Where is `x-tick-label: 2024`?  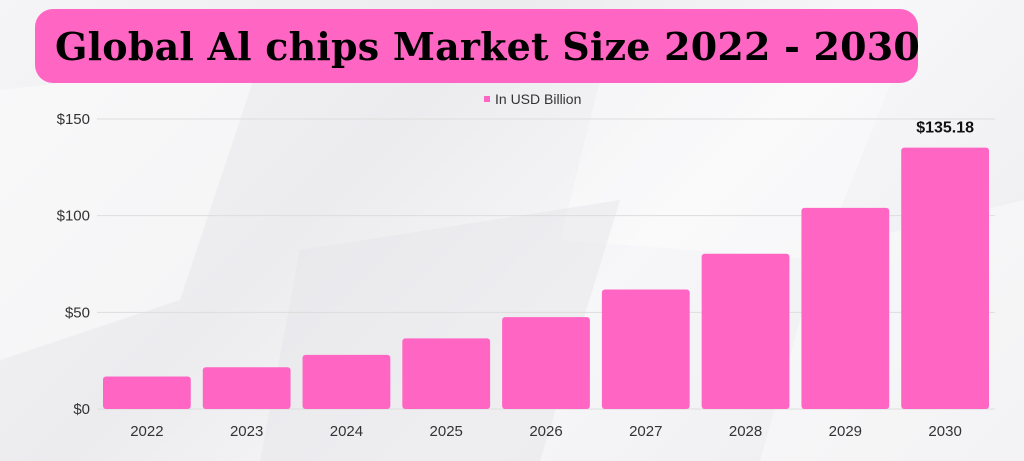
x-tick-label: 2024 is located at coordinates (346, 431).